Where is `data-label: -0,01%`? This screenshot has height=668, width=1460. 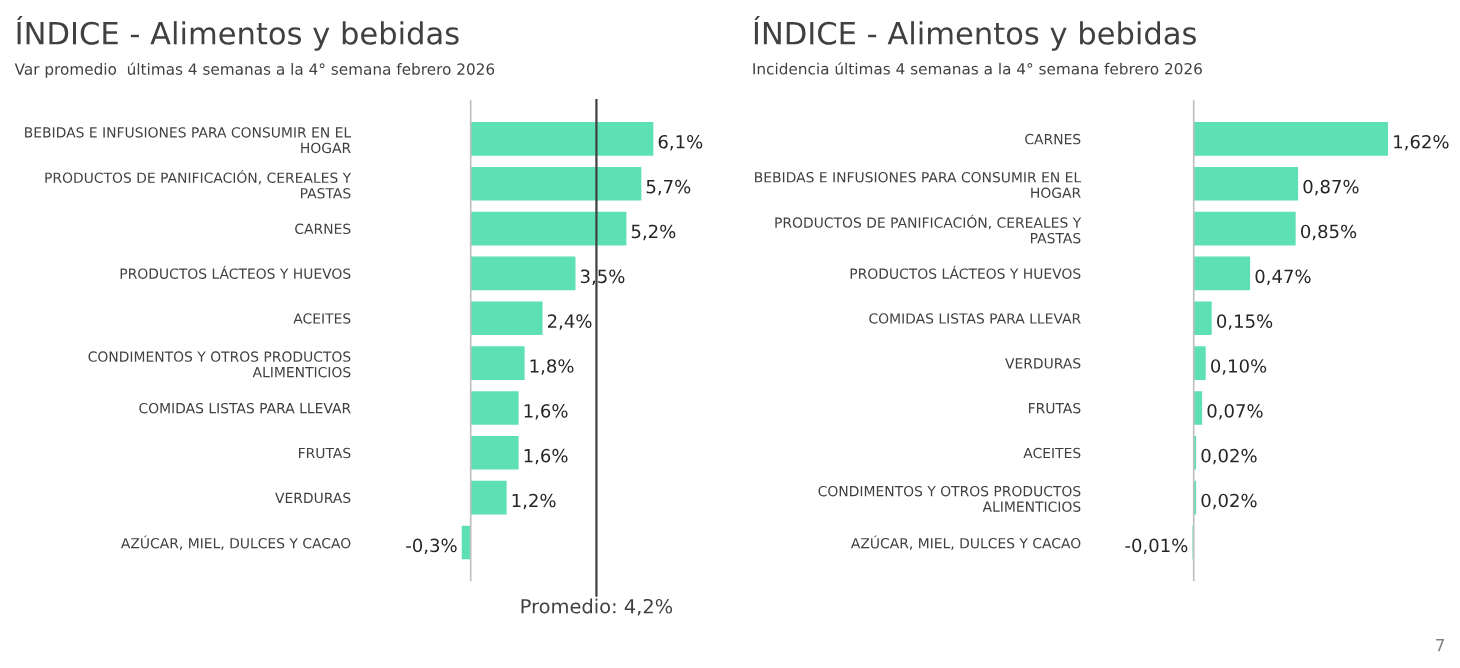 data-label: -0,01% is located at coordinates (1156, 546).